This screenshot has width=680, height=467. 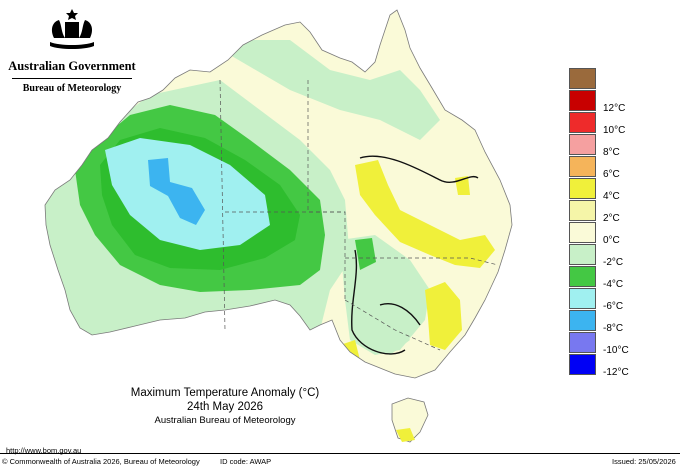 I want to click on legend-label: -12°C, so click(x=616, y=372).